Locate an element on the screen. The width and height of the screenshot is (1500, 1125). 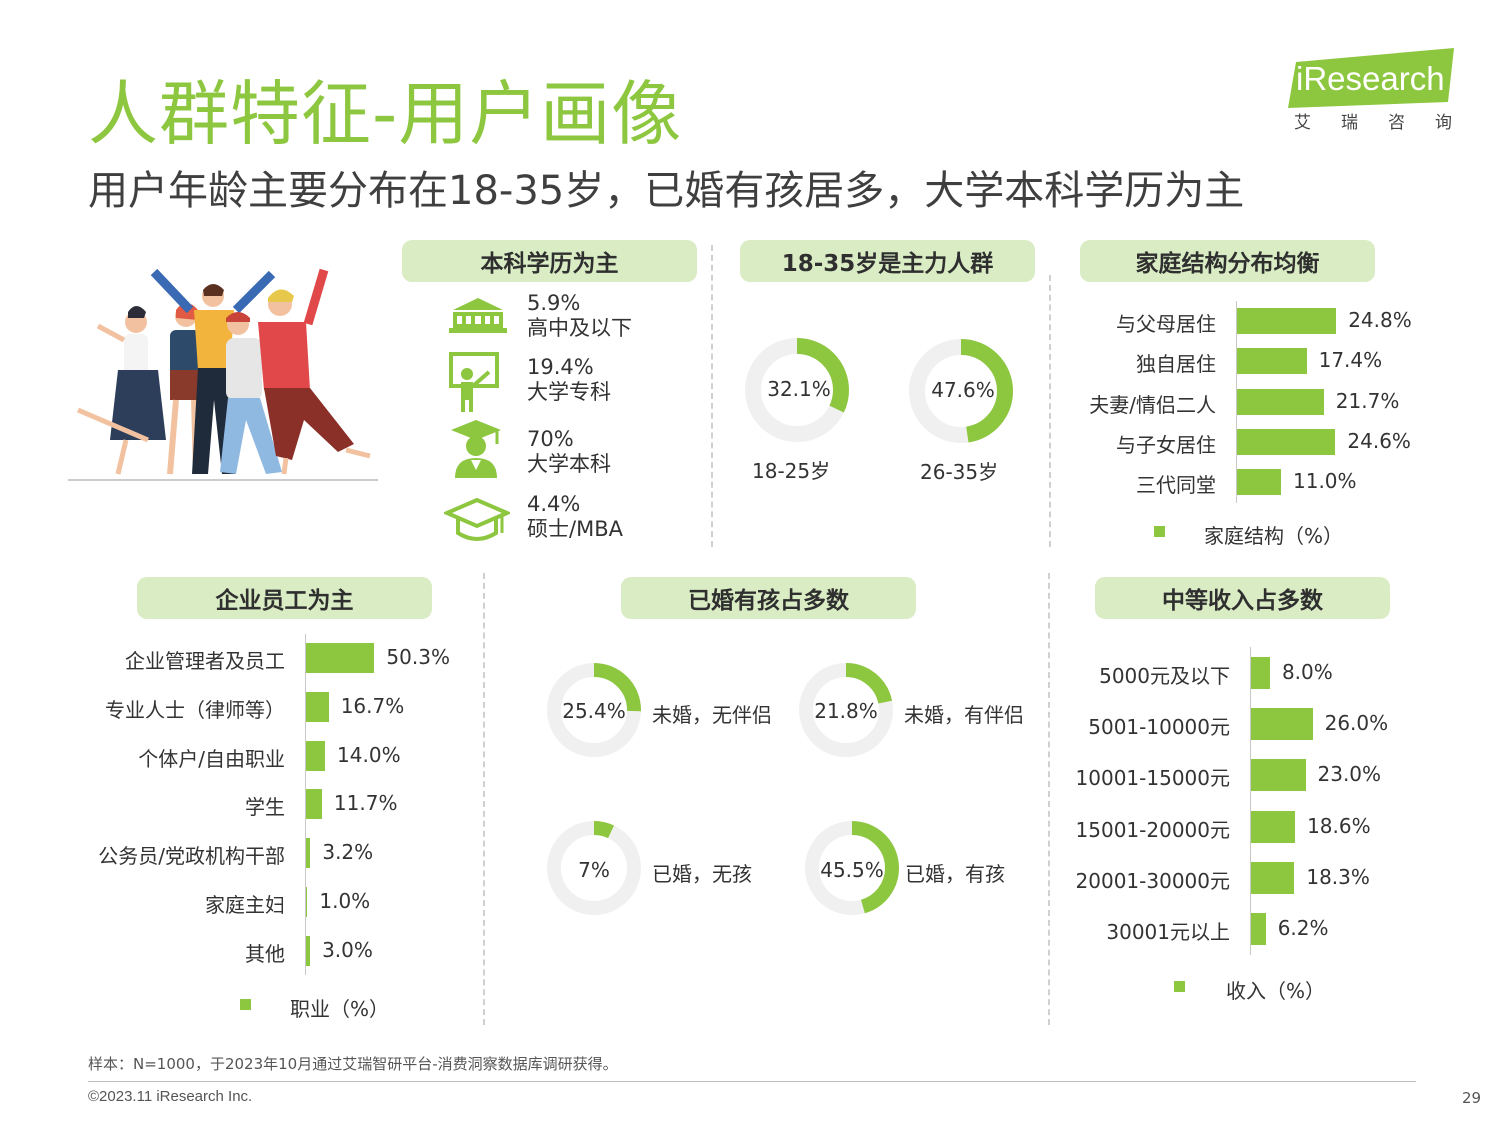
bar-category-label: 学生 is located at coordinates (265, 807).